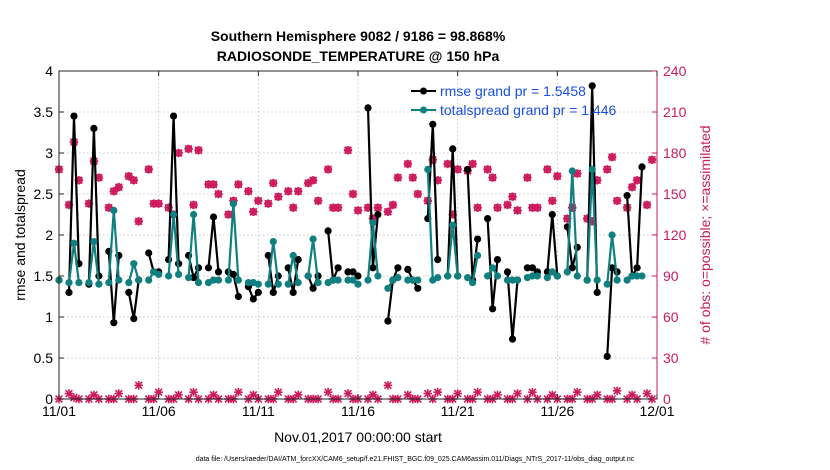  What do you see at coordinates (44, 276) in the screenshot?
I see `y-left-tick-label: 1.5` at bounding box center [44, 276].